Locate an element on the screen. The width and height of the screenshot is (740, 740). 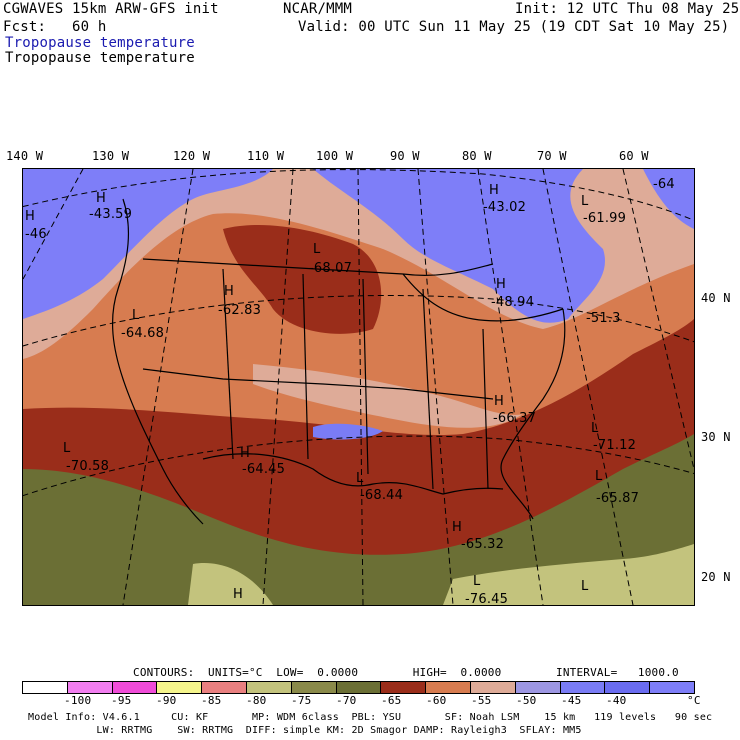
contour-value: -51.3 is located at coordinates (603, 318).